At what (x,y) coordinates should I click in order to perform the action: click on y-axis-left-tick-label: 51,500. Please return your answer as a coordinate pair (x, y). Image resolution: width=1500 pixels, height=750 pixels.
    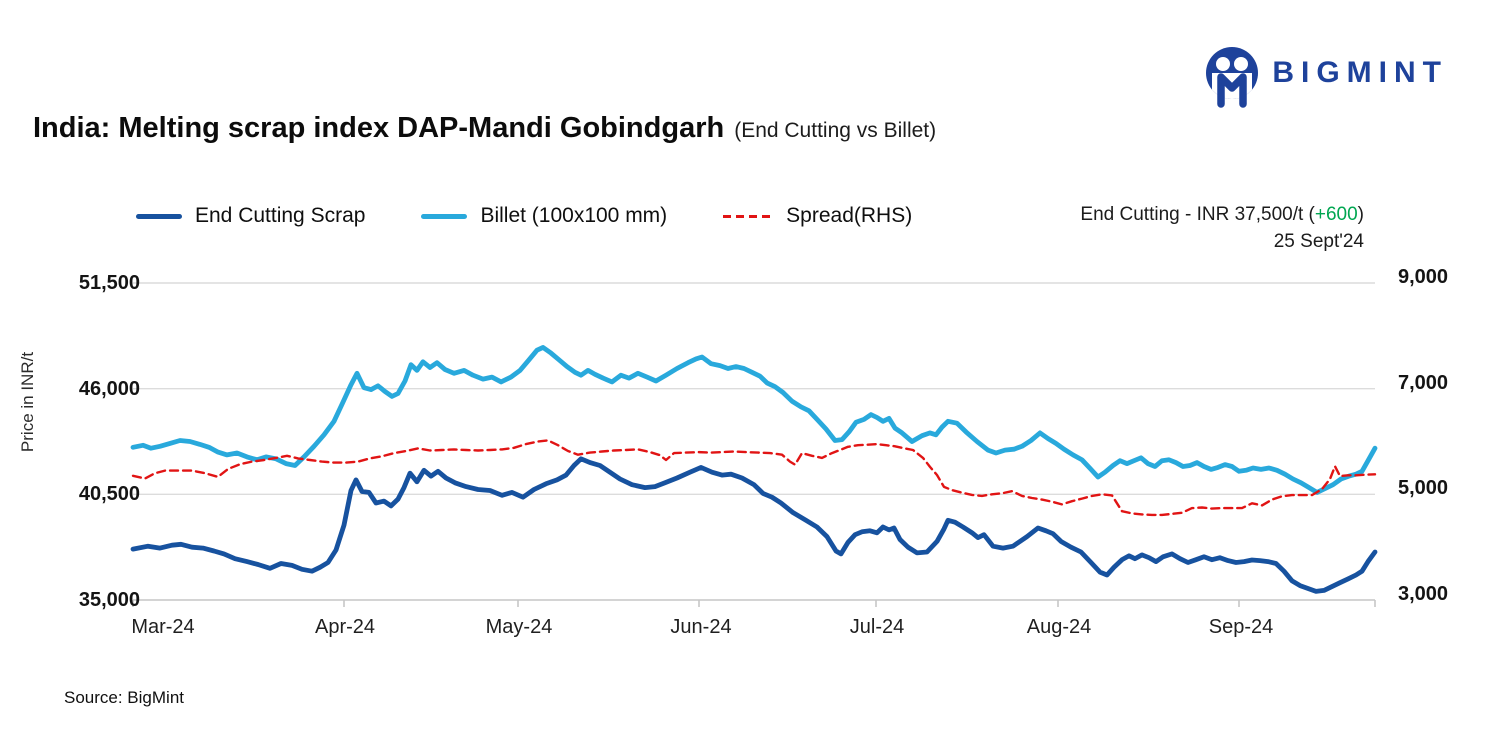
    Looking at the image, I should click on (109, 283).